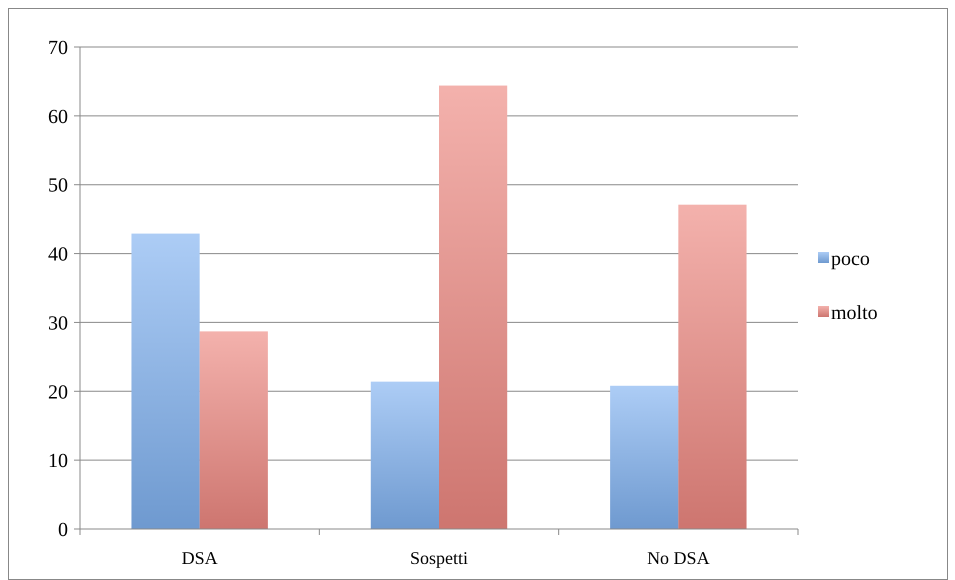  I want to click on x-tick-label: DSA, so click(200, 558).